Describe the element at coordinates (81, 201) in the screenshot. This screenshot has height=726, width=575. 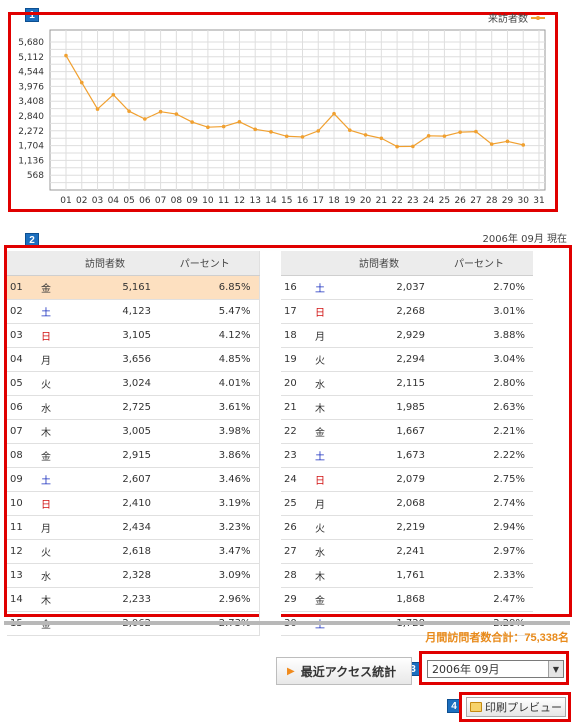
I see `x-tick-label: 02` at that location.